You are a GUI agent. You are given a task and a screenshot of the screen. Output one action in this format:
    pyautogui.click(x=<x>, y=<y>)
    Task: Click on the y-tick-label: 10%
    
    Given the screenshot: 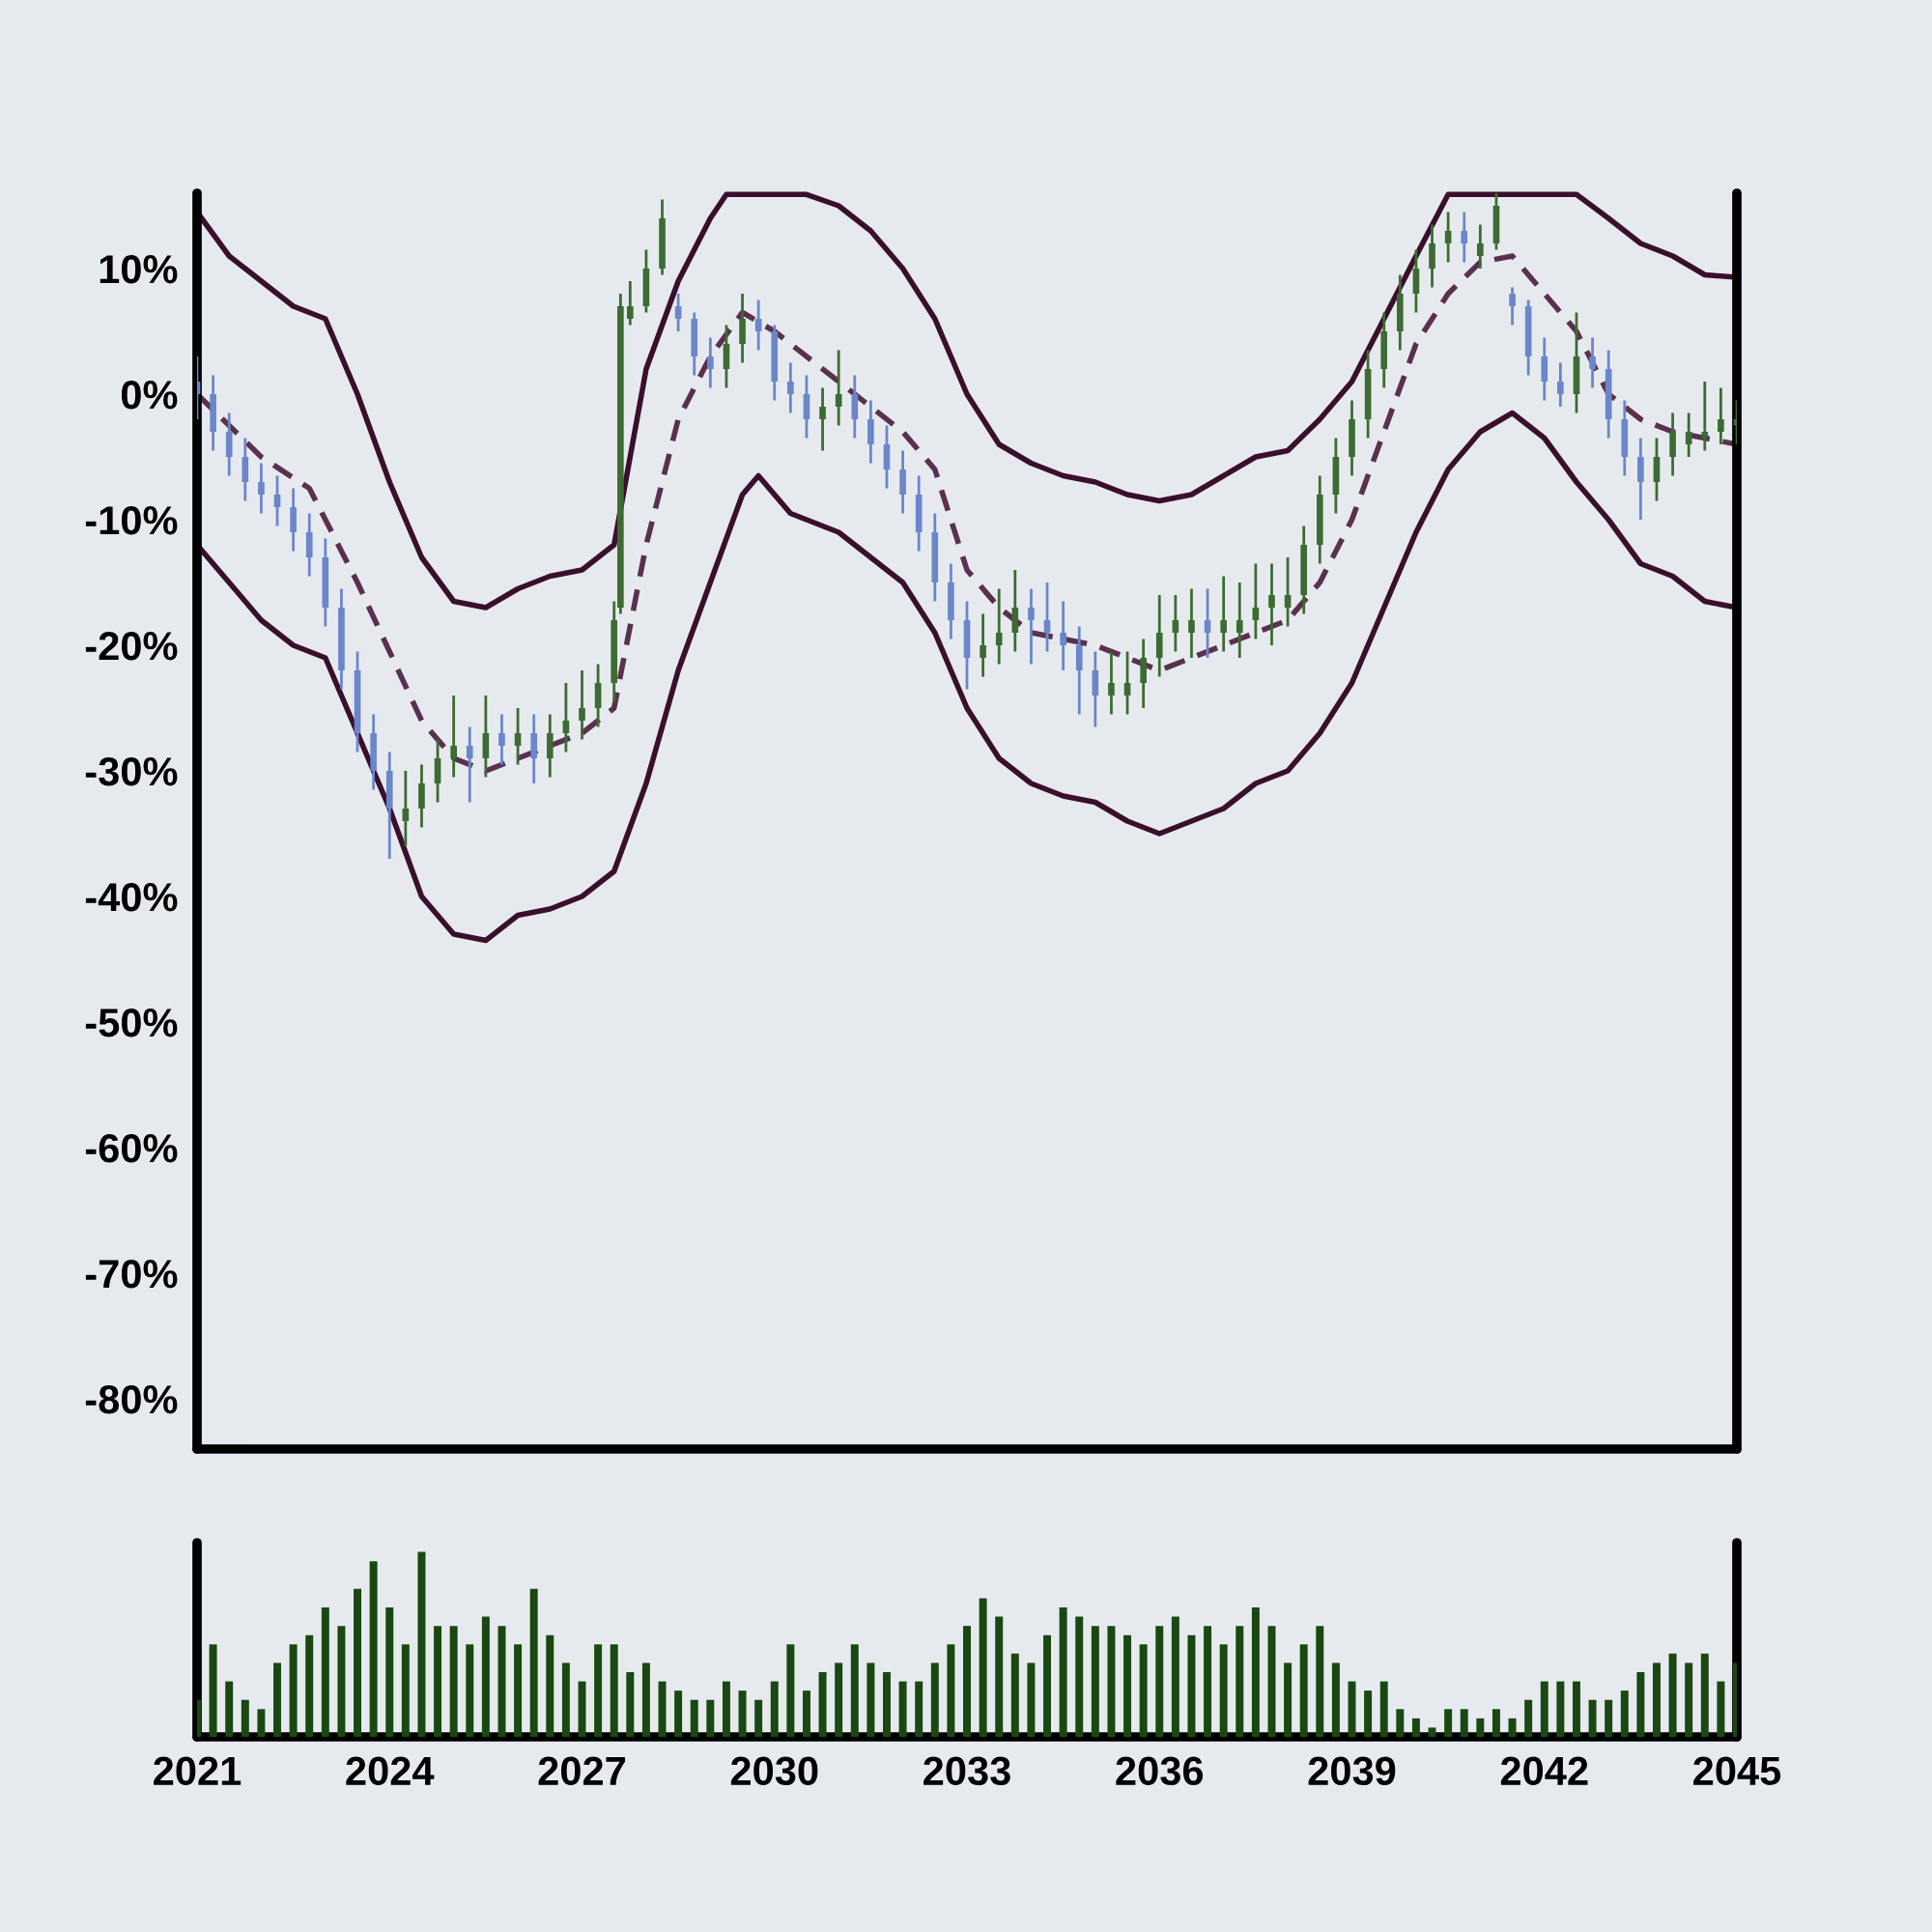 What is the action you would take?
    pyautogui.click(x=138, y=269)
    